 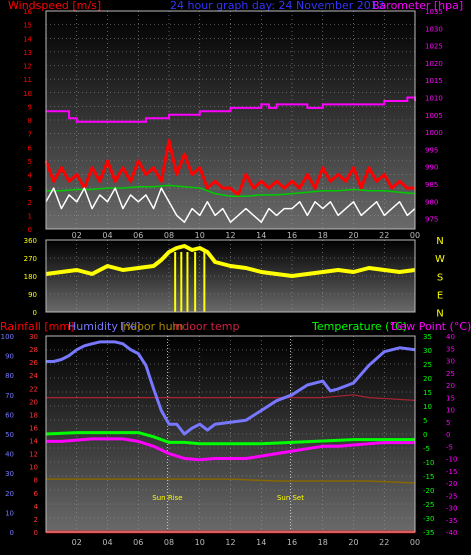 I want to click on dew-tick-label: 35, so click(x=450, y=349).